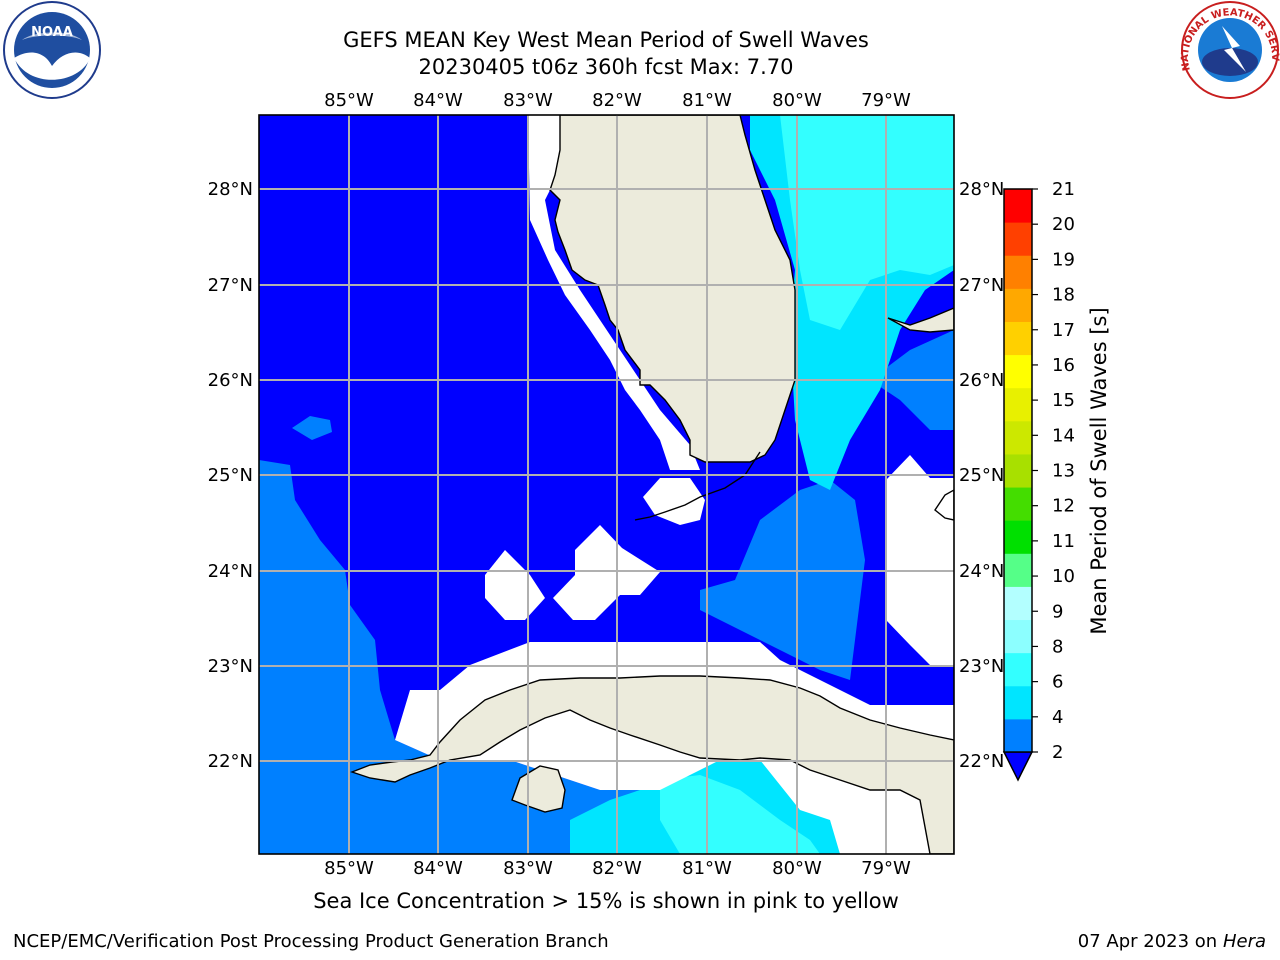  I want to click on colorbar-tick-label: 6, so click(1057, 682).